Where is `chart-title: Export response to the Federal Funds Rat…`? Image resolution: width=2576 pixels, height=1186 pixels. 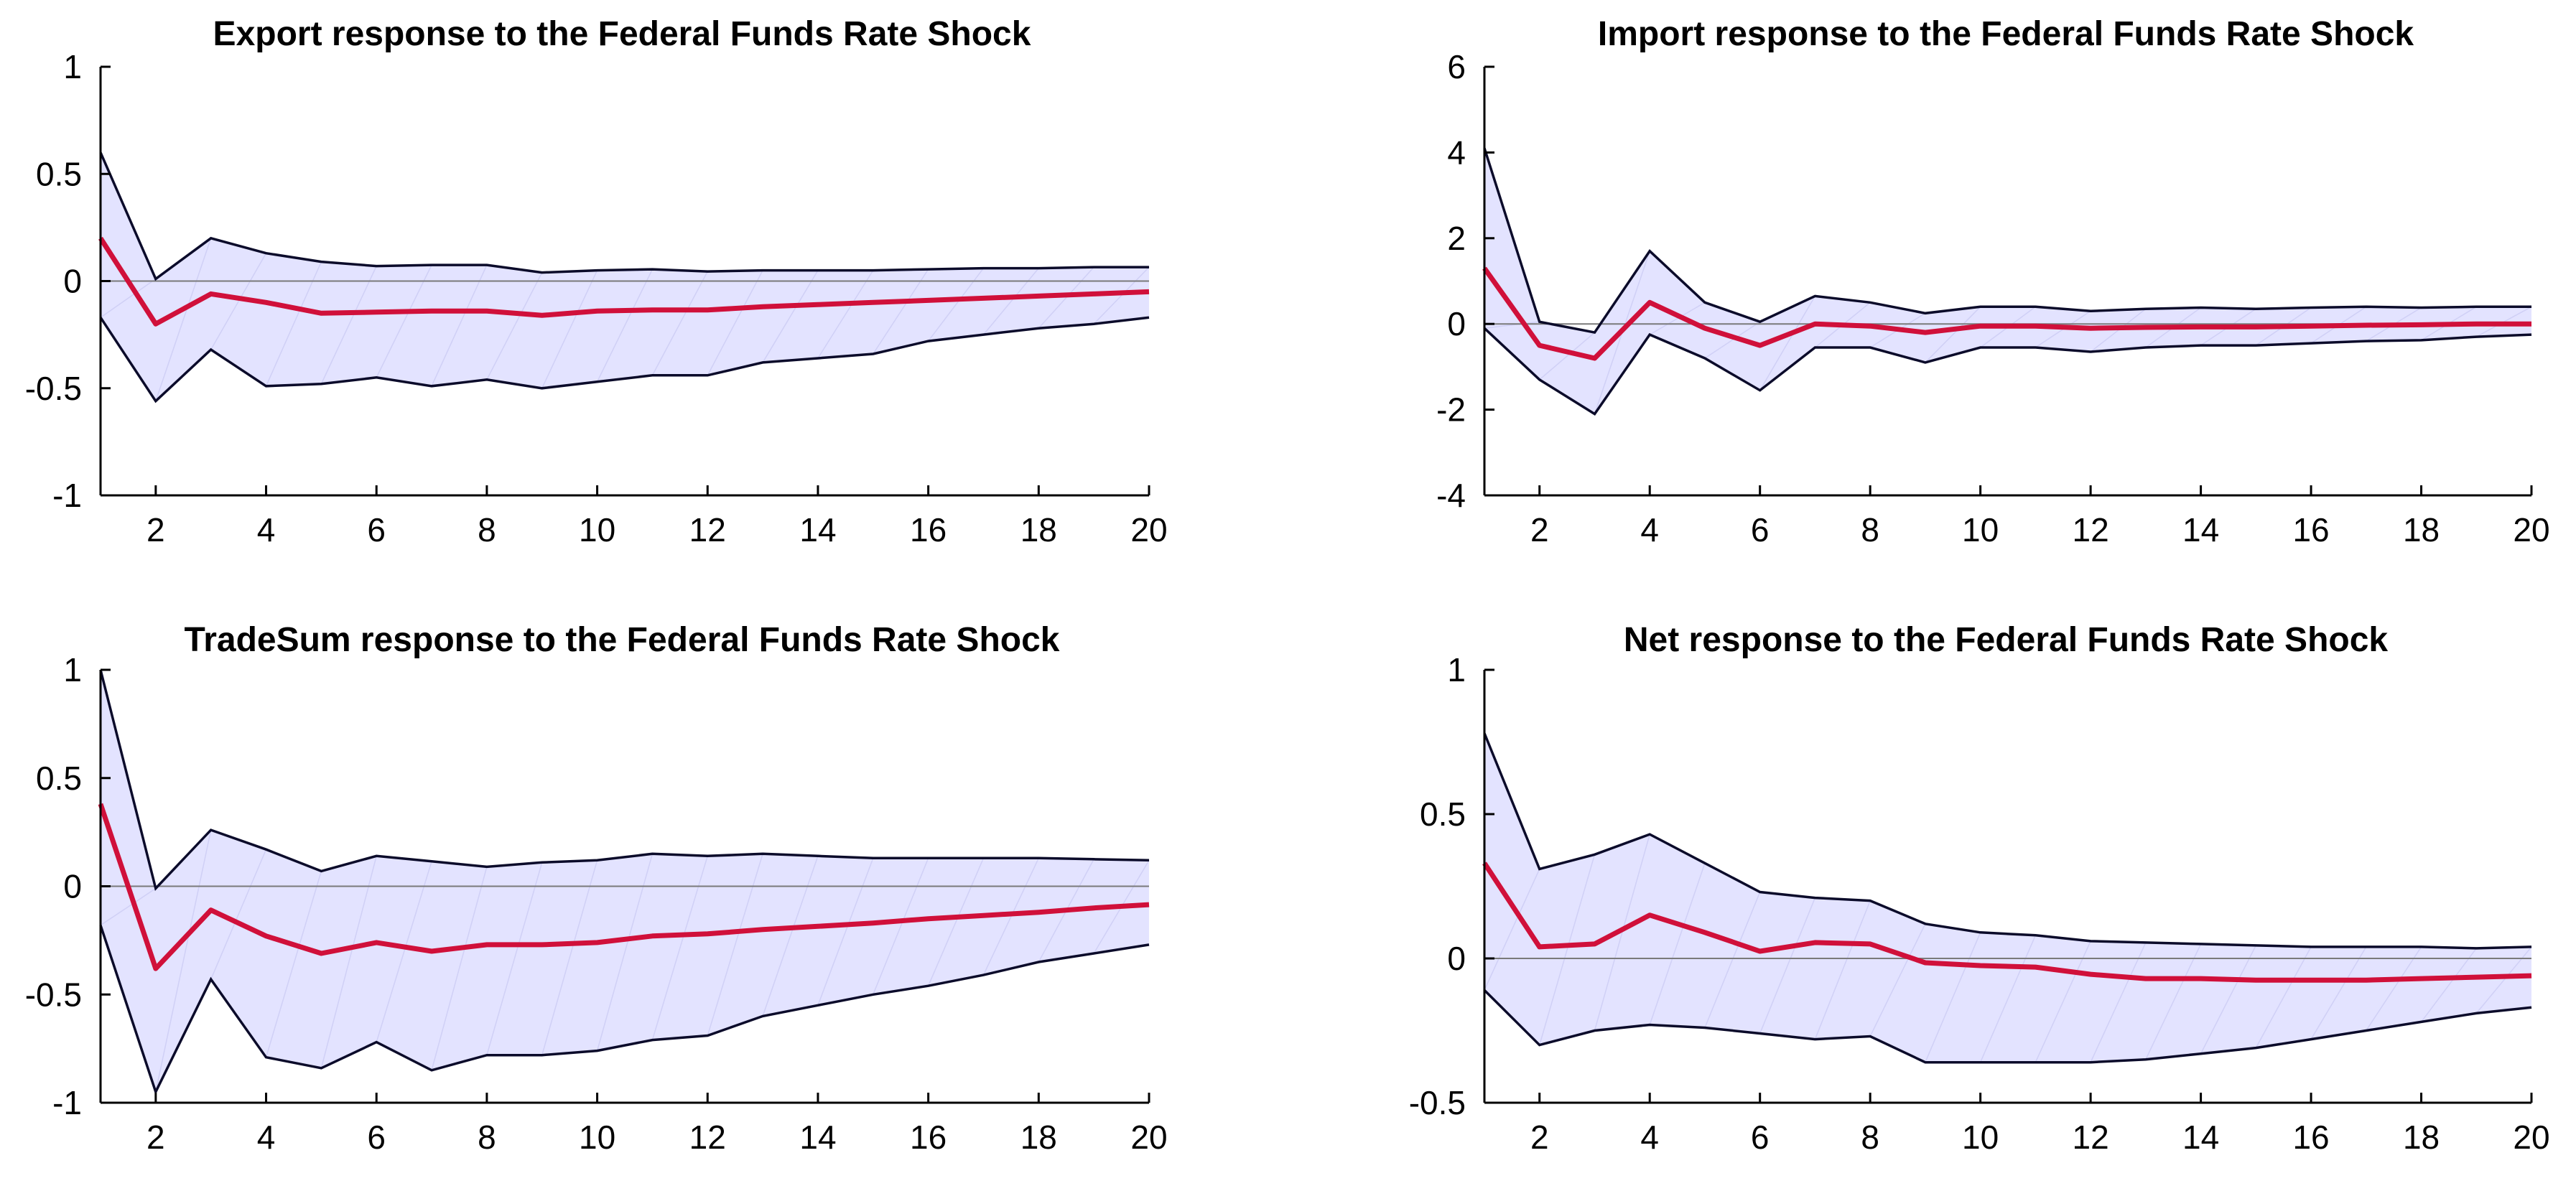 chart-title: Export response to the Federal Funds Rat… is located at coordinates (622, 34).